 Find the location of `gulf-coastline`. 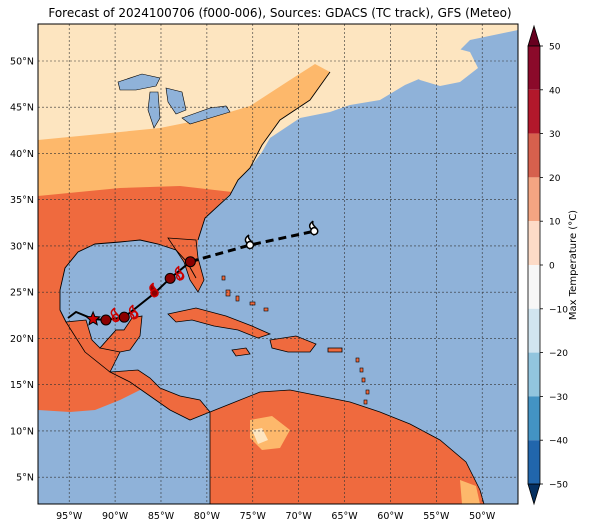

gulf-coastline is located at coordinates (128, 281).